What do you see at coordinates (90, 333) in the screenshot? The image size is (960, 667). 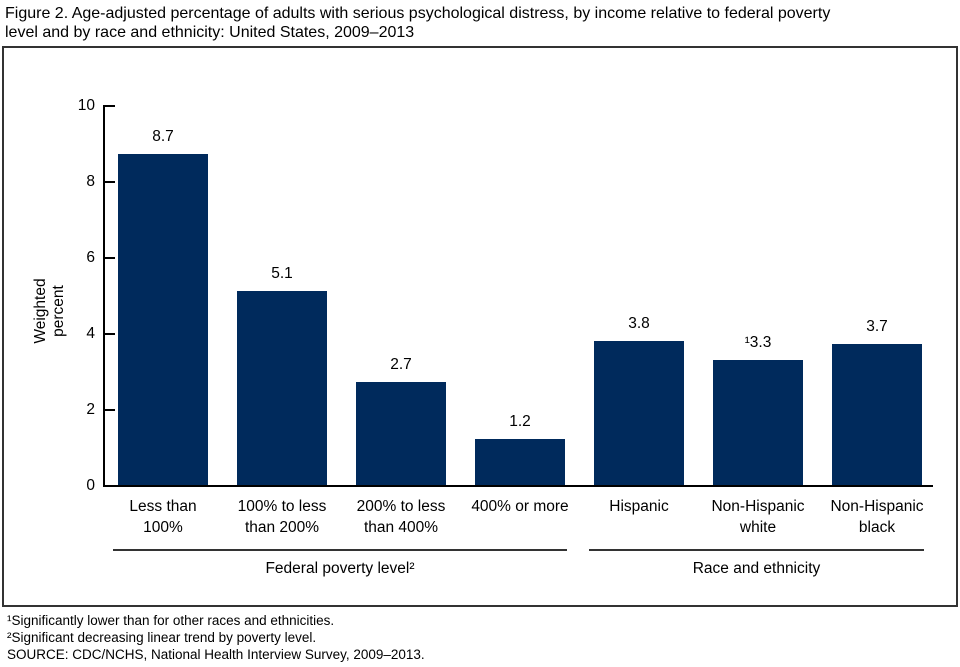 I see `y-tick-label: 4` at bounding box center [90, 333].